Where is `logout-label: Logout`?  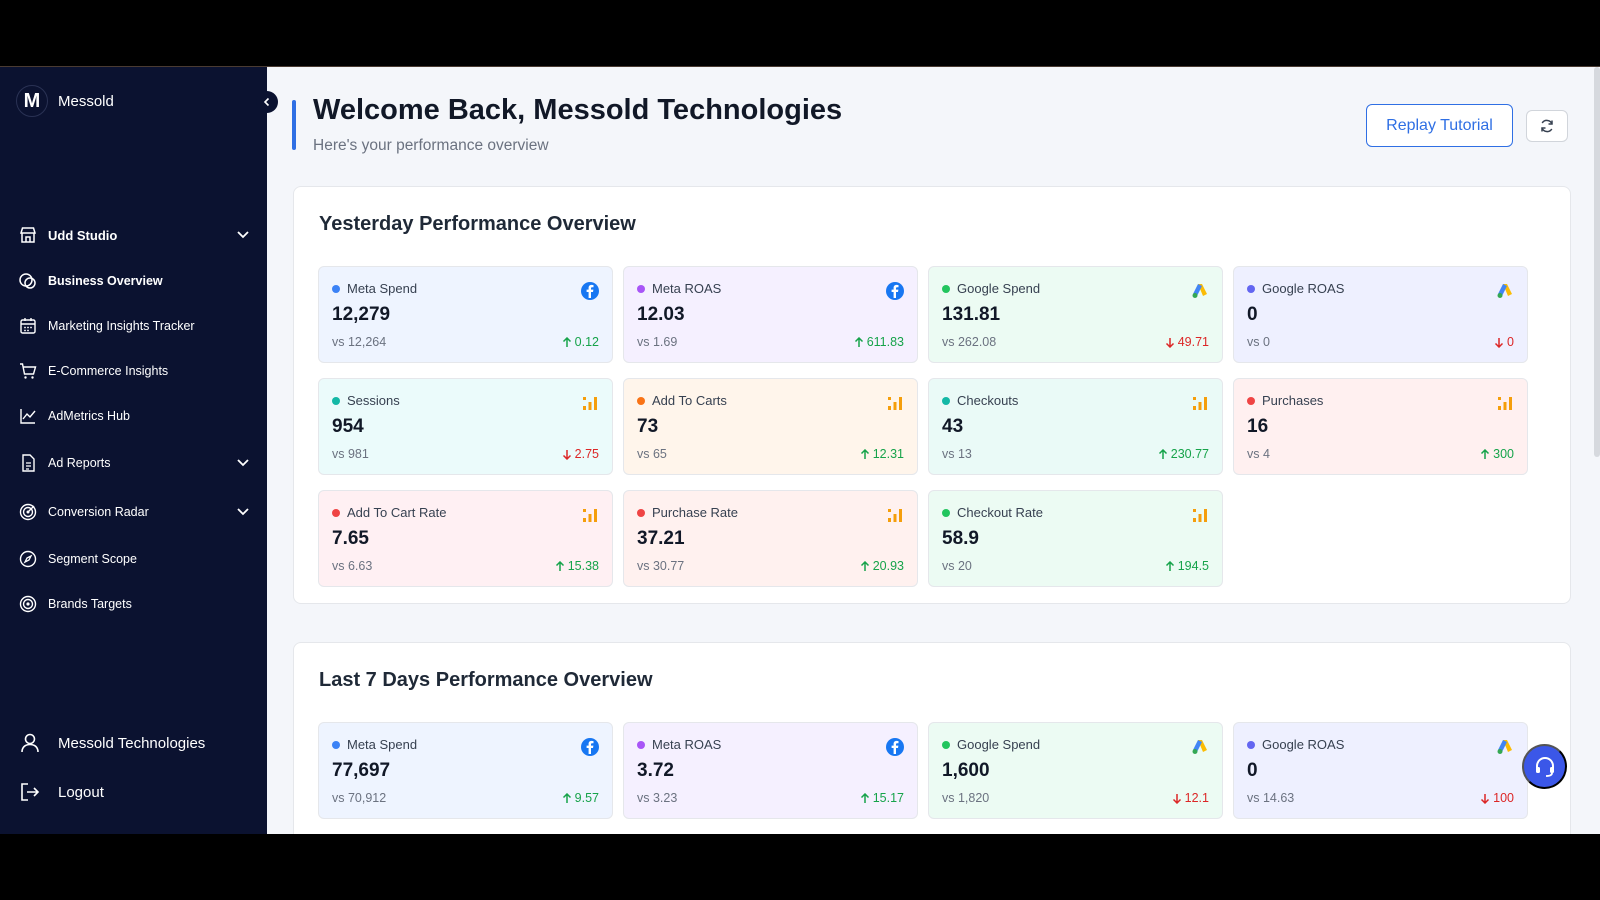
logout-label: Logout is located at coordinates (81, 792).